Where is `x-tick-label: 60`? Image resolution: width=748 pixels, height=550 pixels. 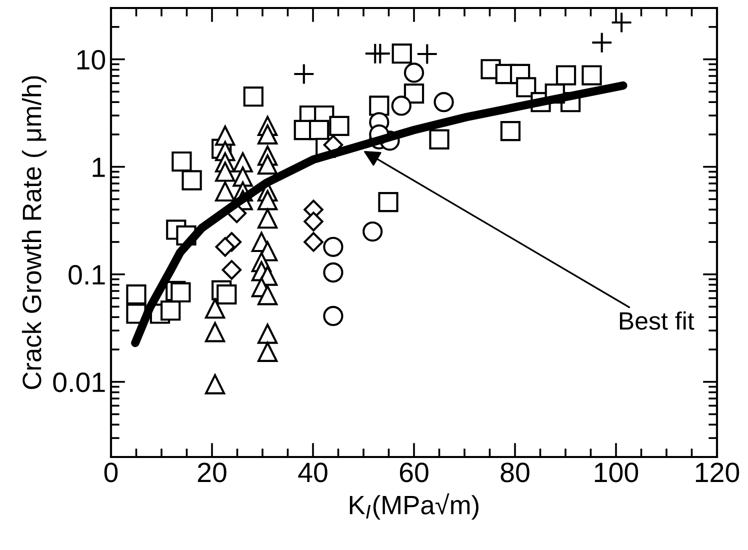
x-tick-label: 60 is located at coordinates (414, 472).